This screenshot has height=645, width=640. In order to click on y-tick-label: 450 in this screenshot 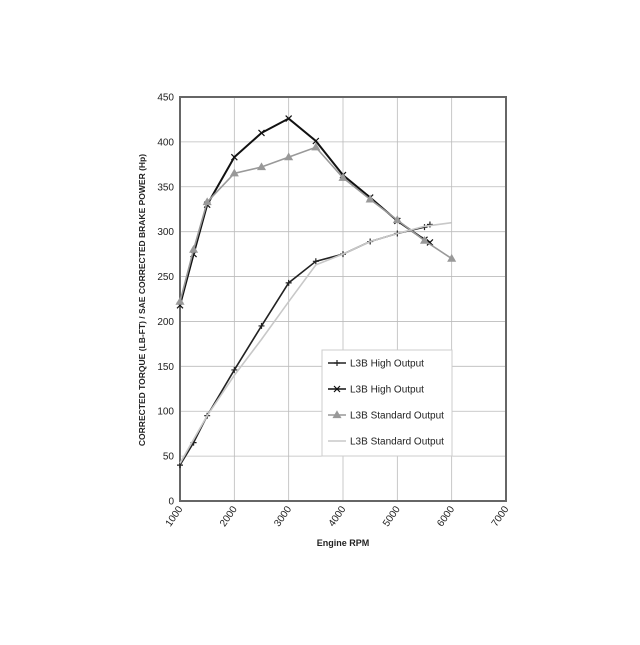, I will do `click(165, 98)`.